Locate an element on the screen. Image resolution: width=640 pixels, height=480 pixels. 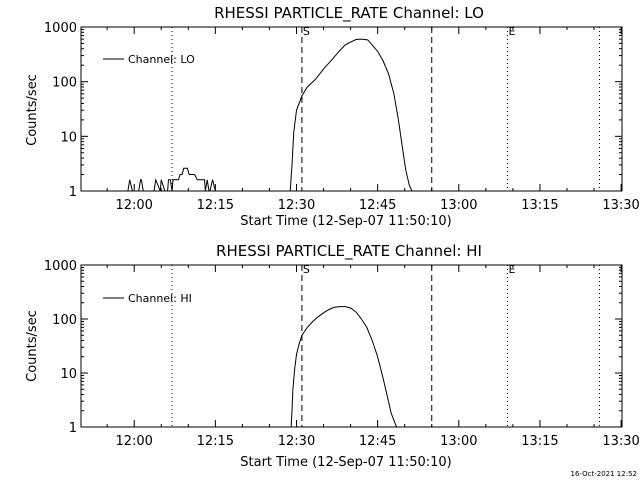
plot-timestamp: 16-Oct-2021 12:52 is located at coordinates (604, 474).